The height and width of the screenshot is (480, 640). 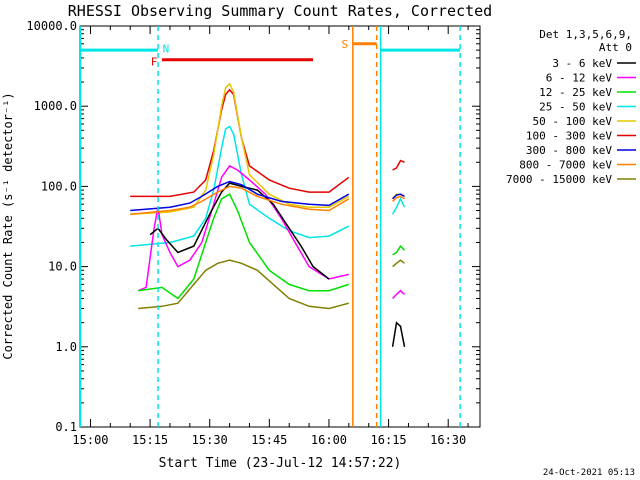 What do you see at coordinates (329, 440) in the screenshot?
I see `x-tick-label: 16:00` at bounding box center [329, 440].